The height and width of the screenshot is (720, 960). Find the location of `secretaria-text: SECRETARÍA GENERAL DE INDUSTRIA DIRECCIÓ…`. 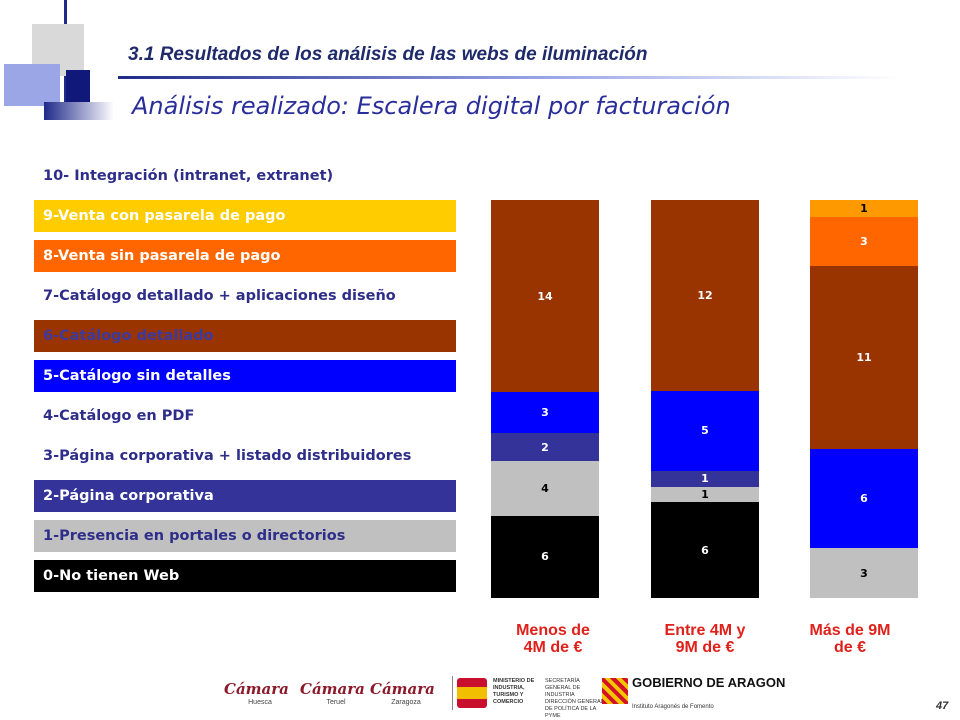

secretaria-text: SECRETARÍA GENERAL DE INDUSTRIA DIRECCIÓ… is located at coordinates (574, 698).